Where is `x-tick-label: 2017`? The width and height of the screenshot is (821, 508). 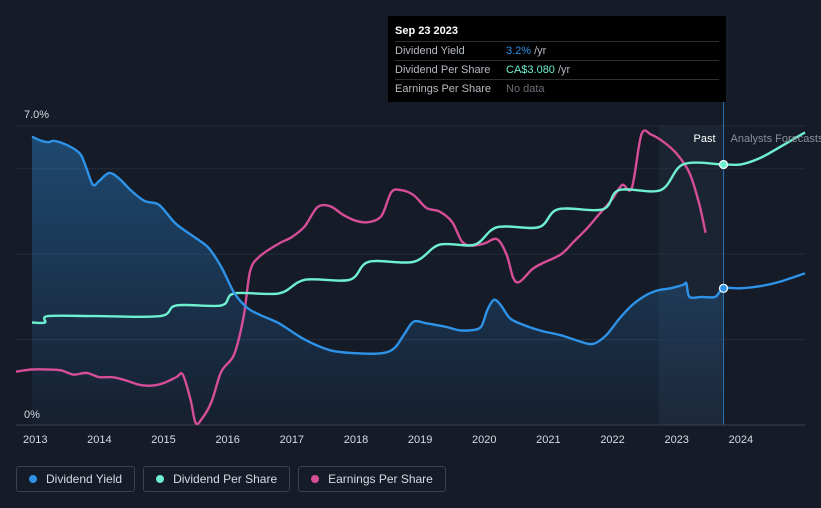 x-tick-label: 2017 is located at coordinates (292, 440).